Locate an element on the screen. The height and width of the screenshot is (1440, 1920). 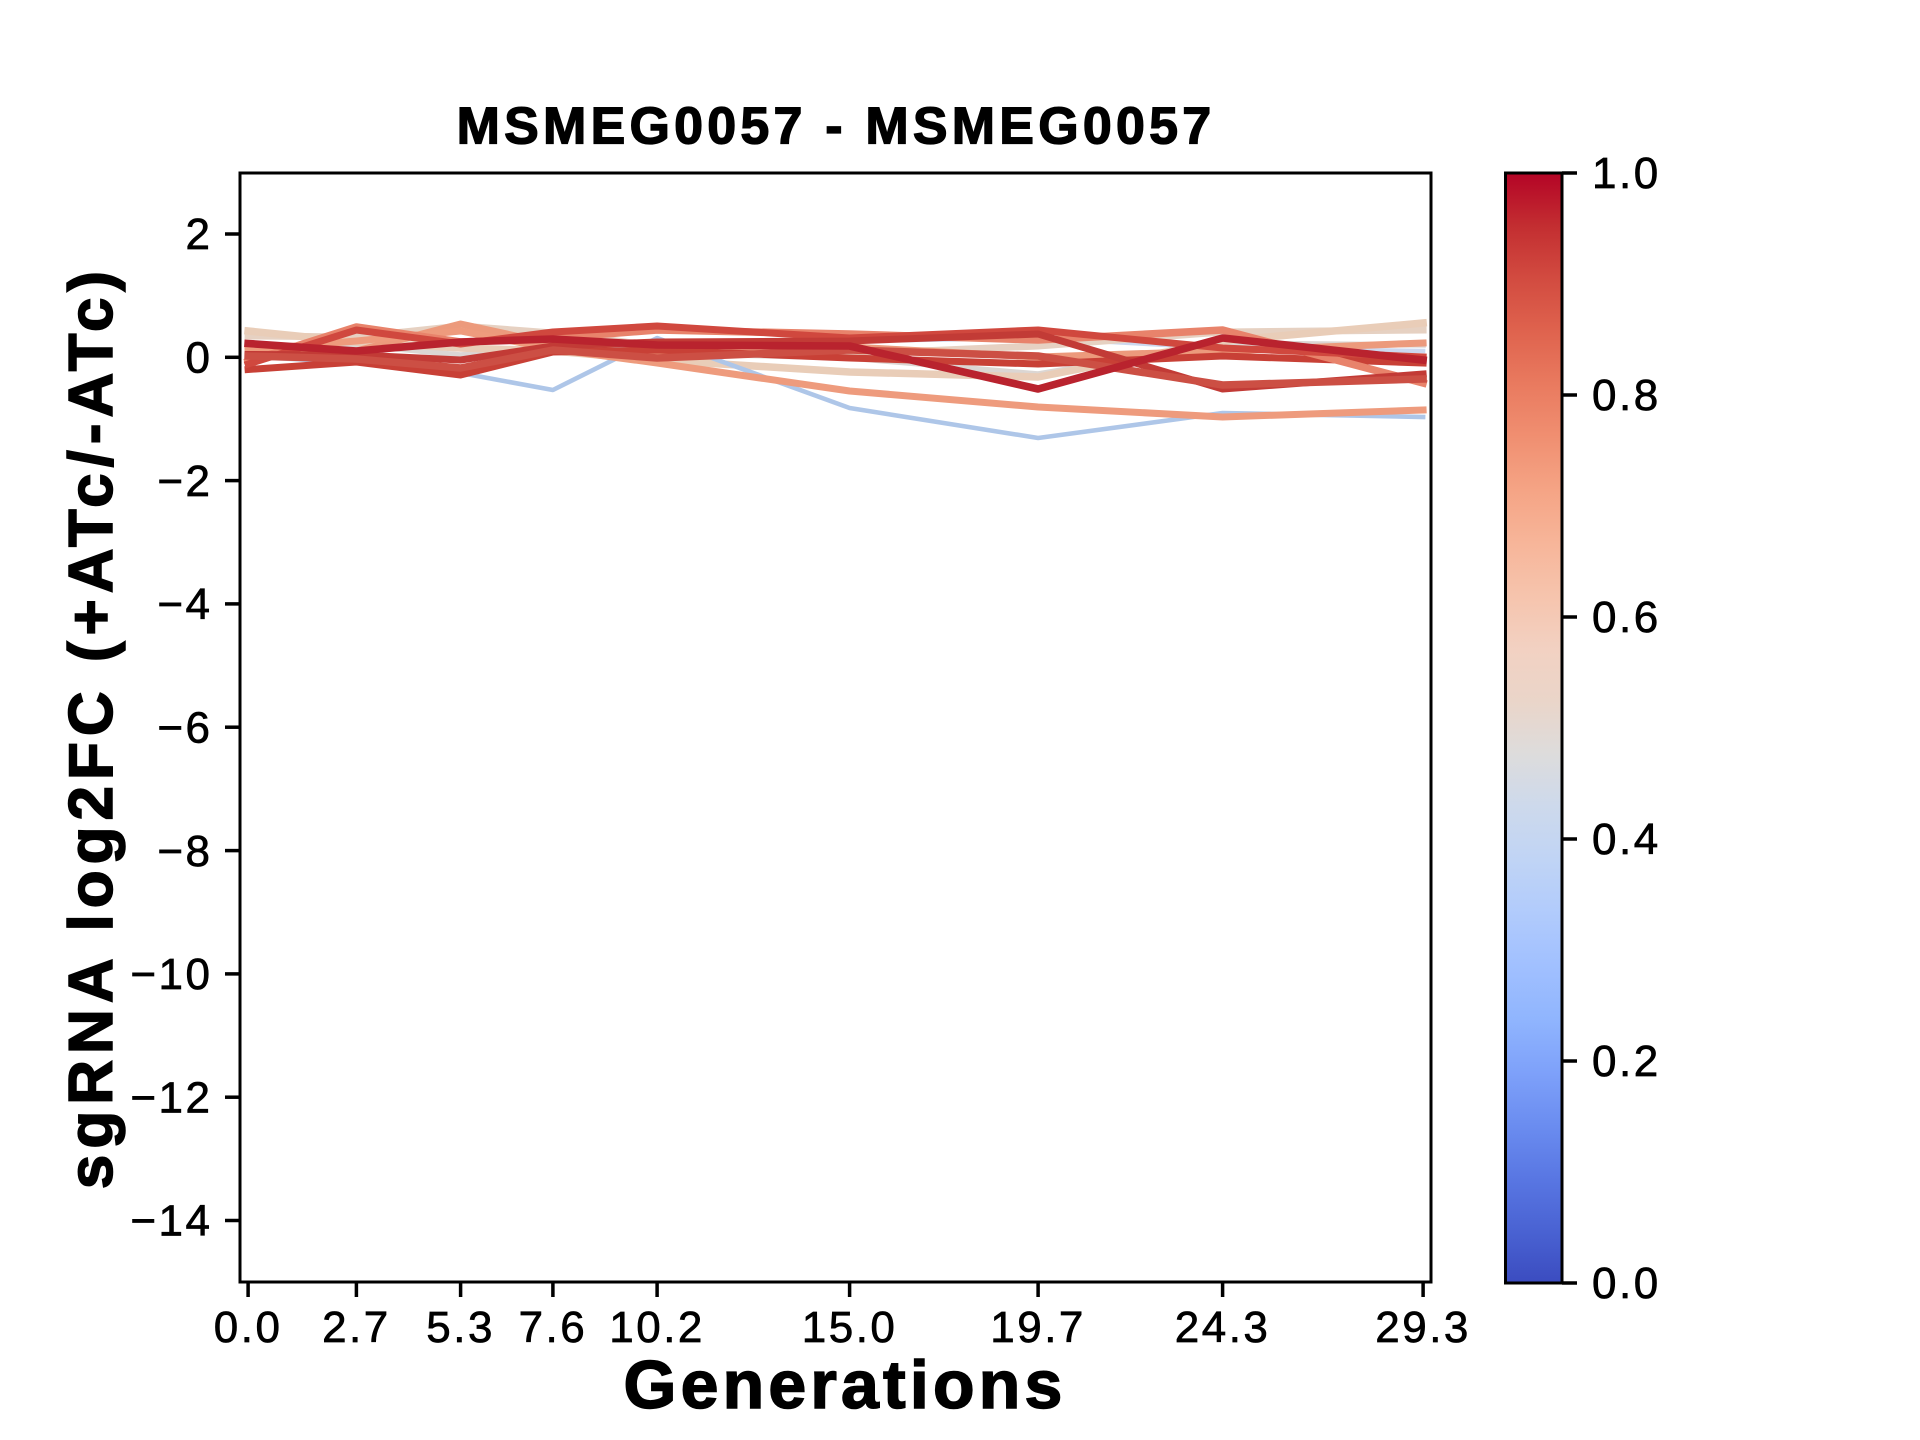
svg-text: −8 is located at coordinates (184, 851).